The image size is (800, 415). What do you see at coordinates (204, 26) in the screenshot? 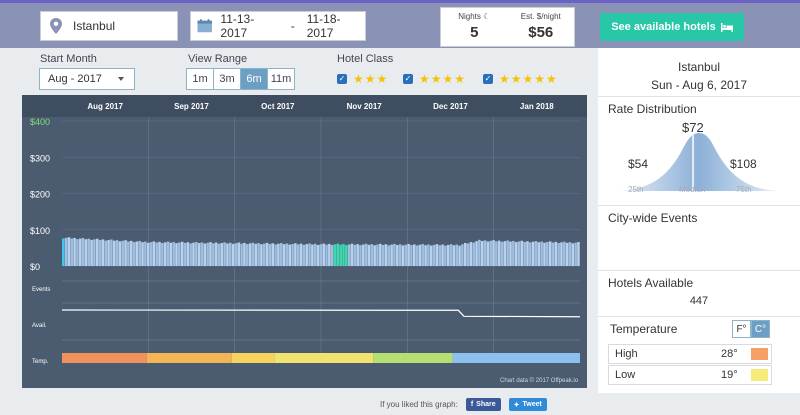
I see `calendar-icon` at bounding box center [204, 26].